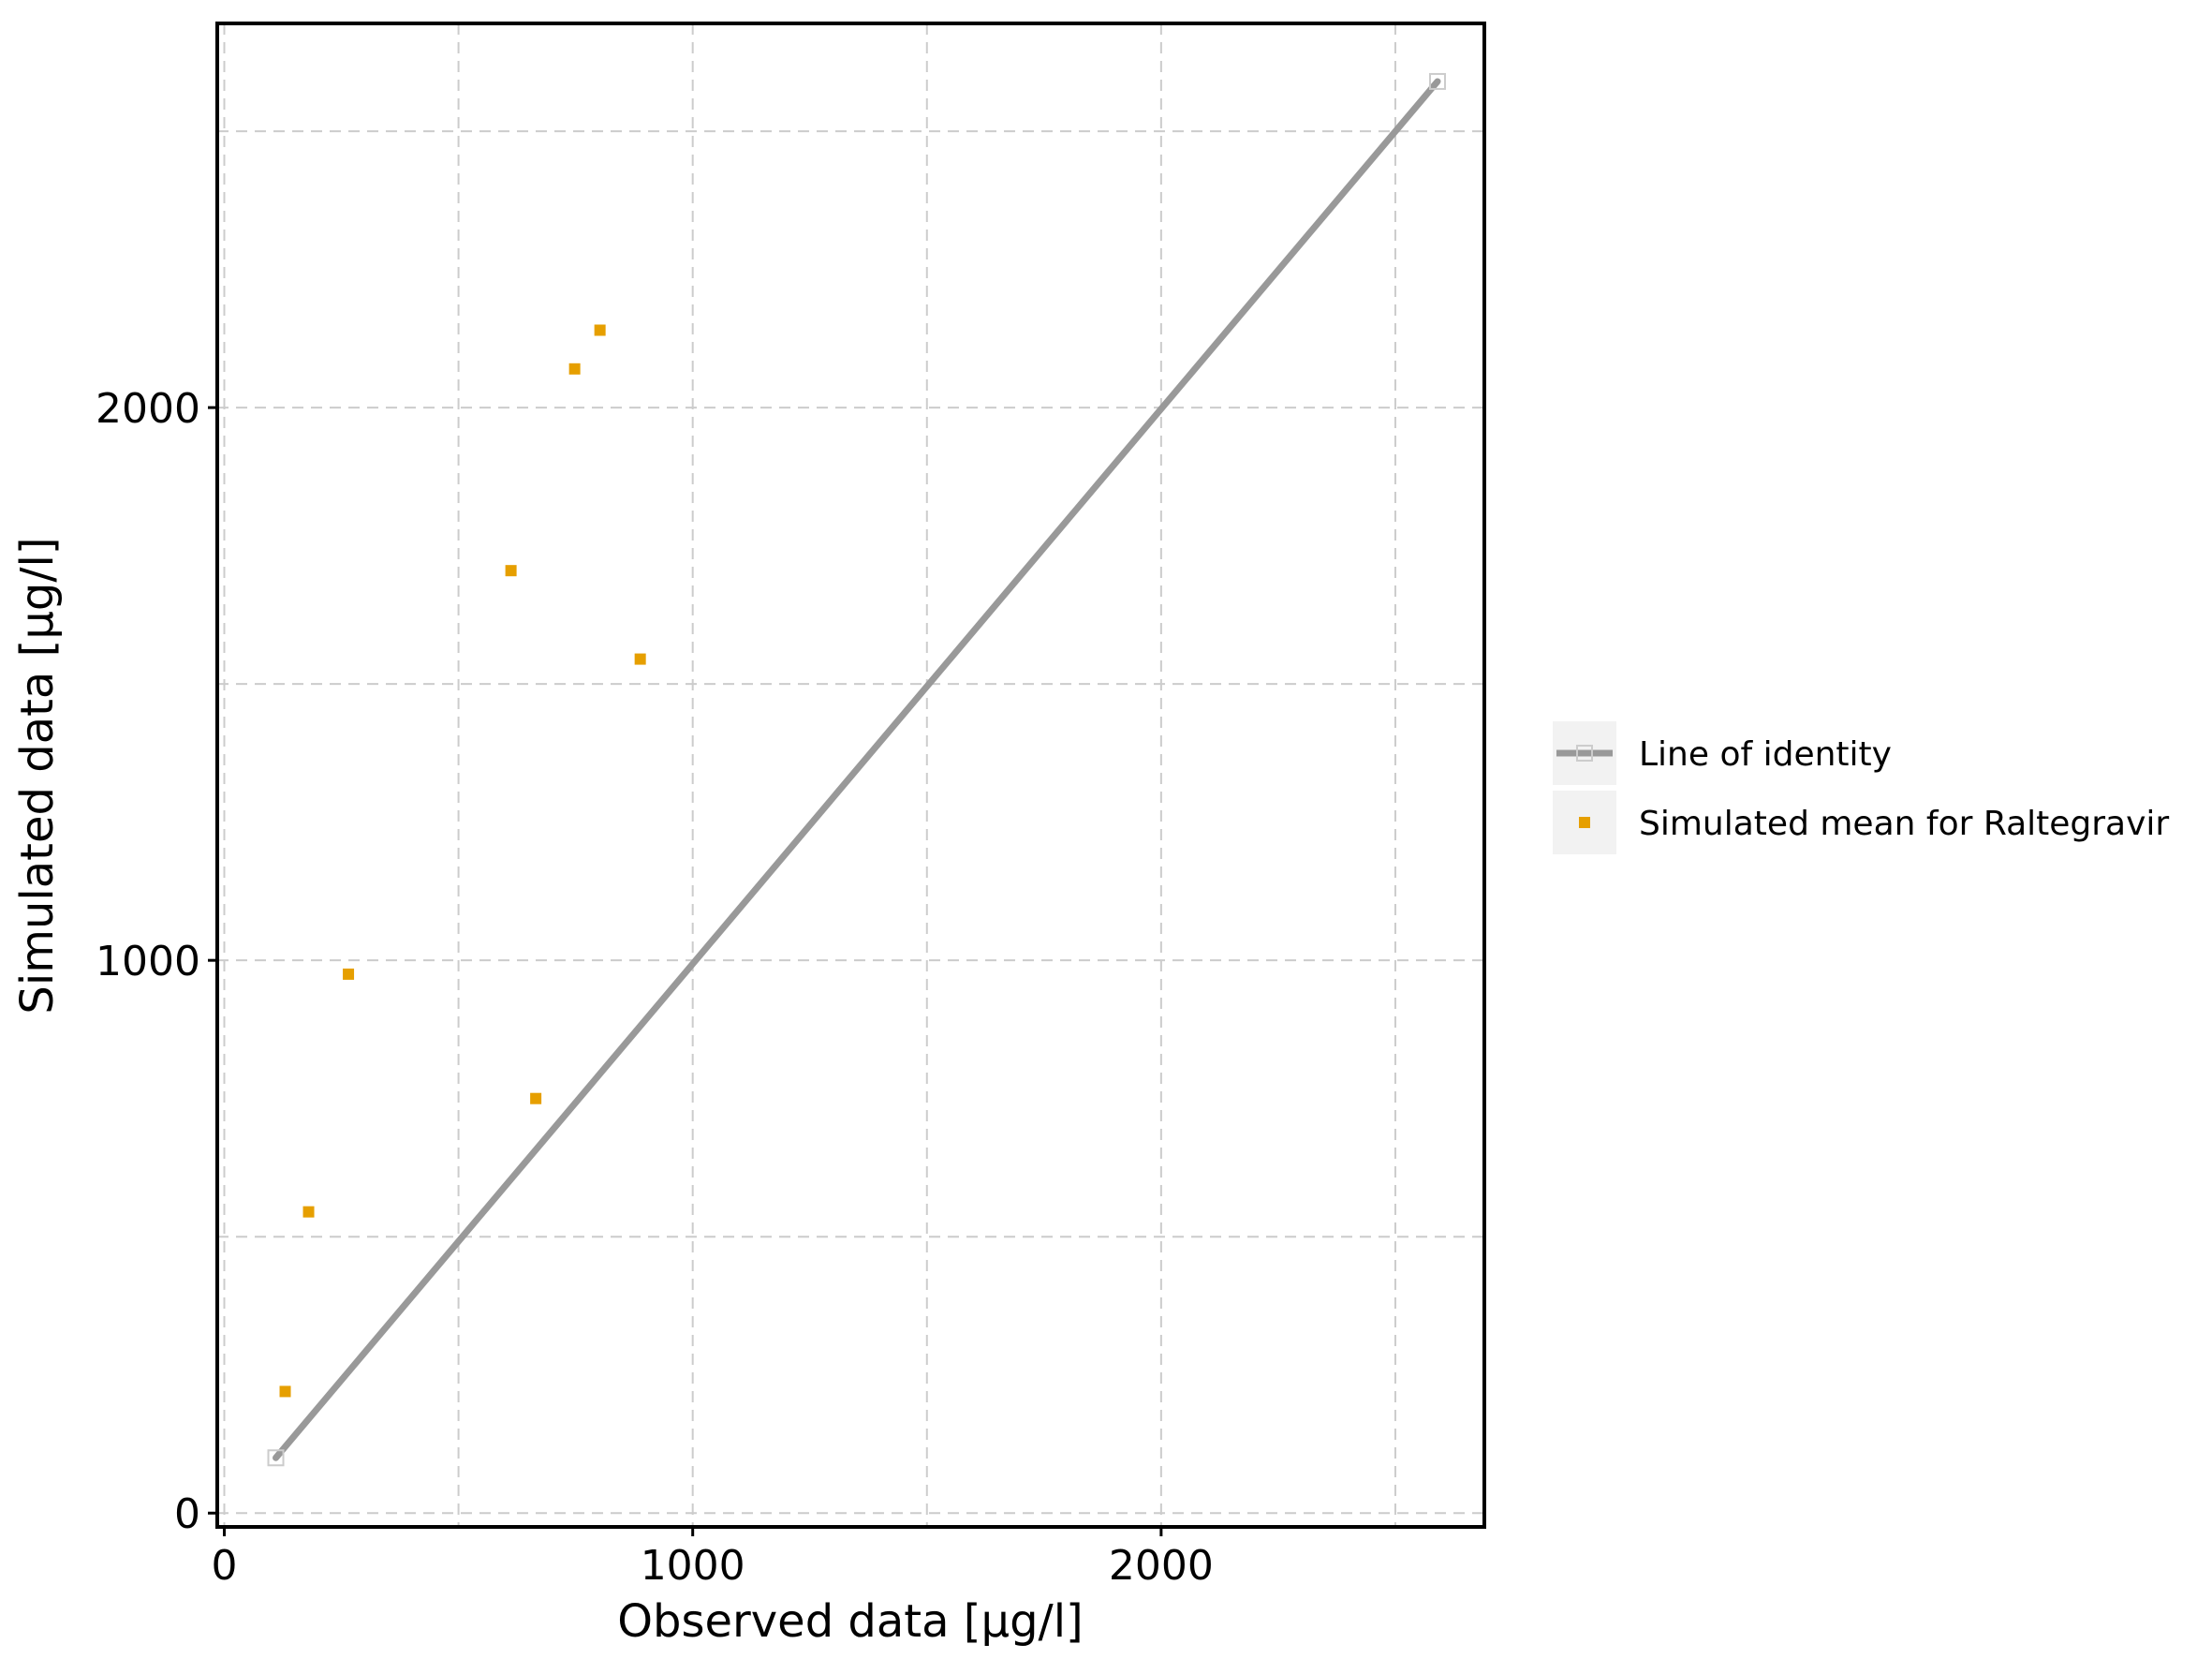  What do you see at coordinates (1766, 754) in the screenshot?
I see `legend-label: Line of identity` at bounding box center [1766, 754].